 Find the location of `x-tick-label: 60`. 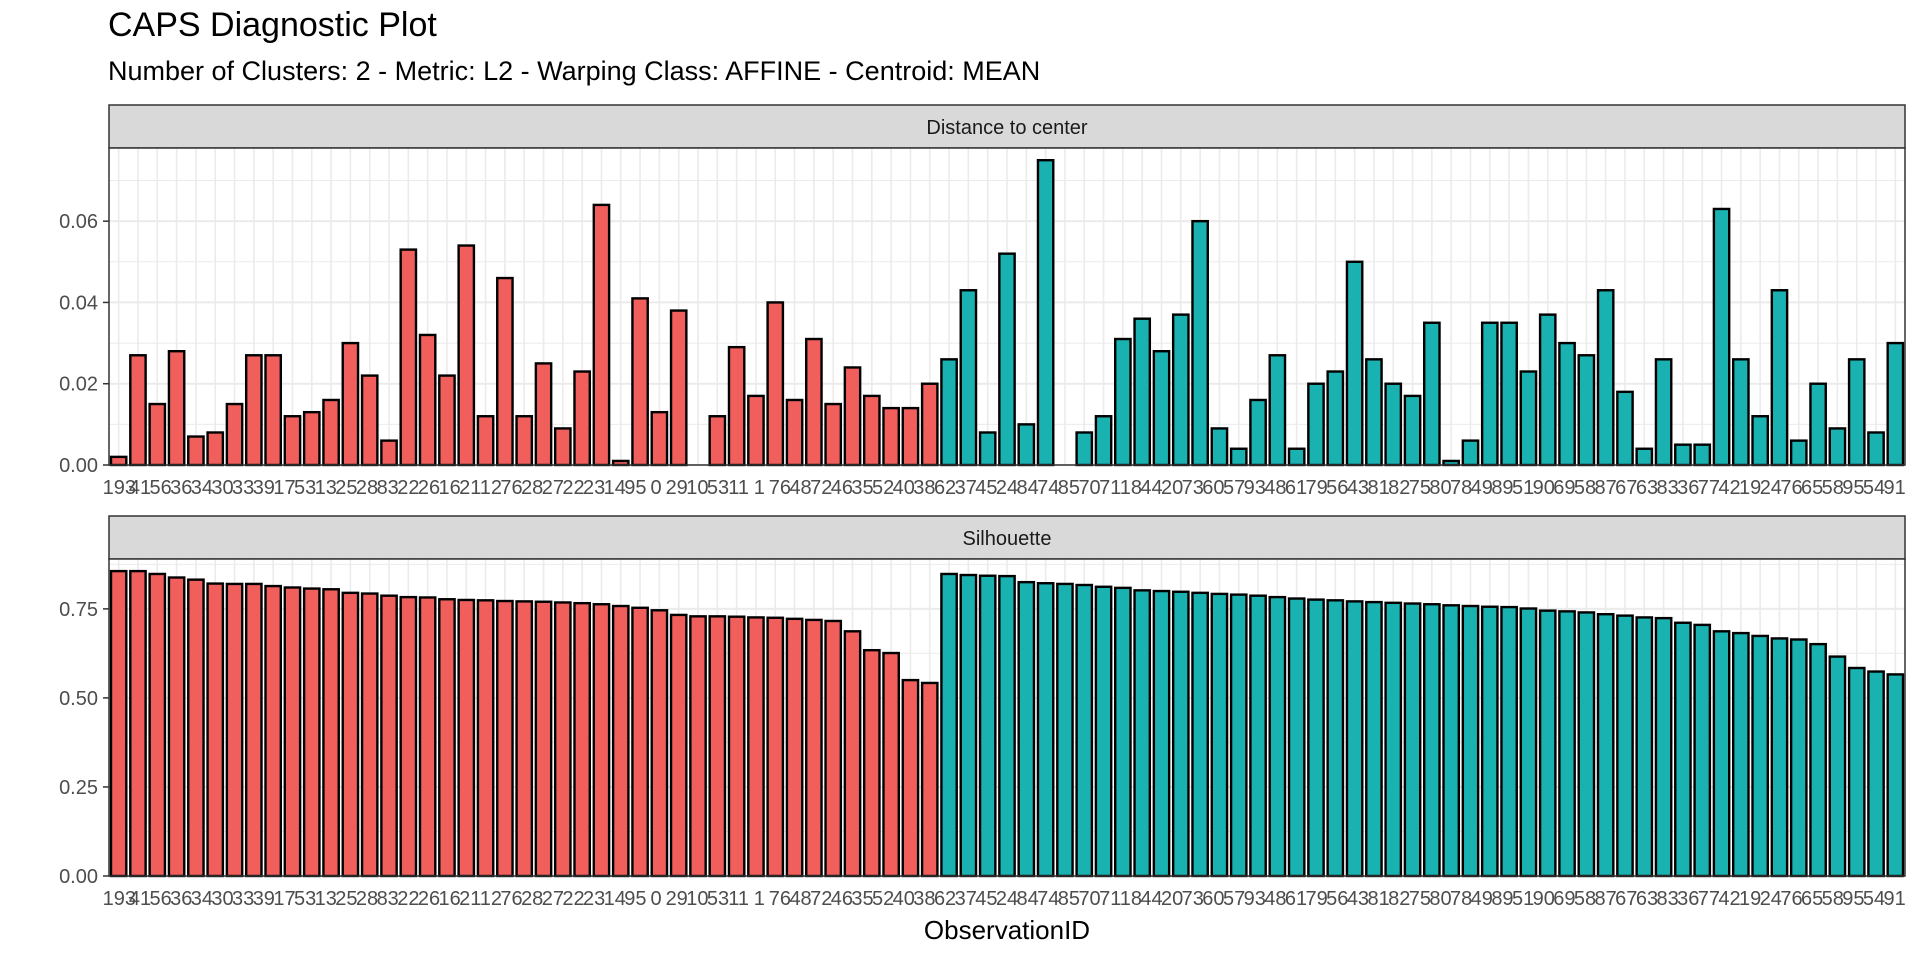

x-tick-label: 60 is located at coordinates (1213, 488).